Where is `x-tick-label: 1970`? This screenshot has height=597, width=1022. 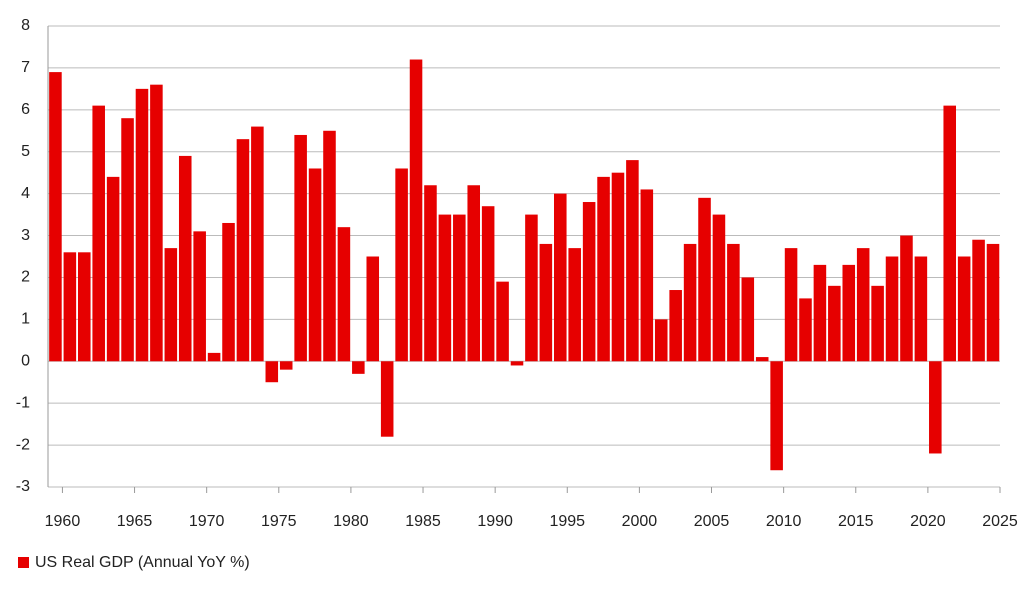
x-tick-label: 1970 is located at coordinates (207, 521).